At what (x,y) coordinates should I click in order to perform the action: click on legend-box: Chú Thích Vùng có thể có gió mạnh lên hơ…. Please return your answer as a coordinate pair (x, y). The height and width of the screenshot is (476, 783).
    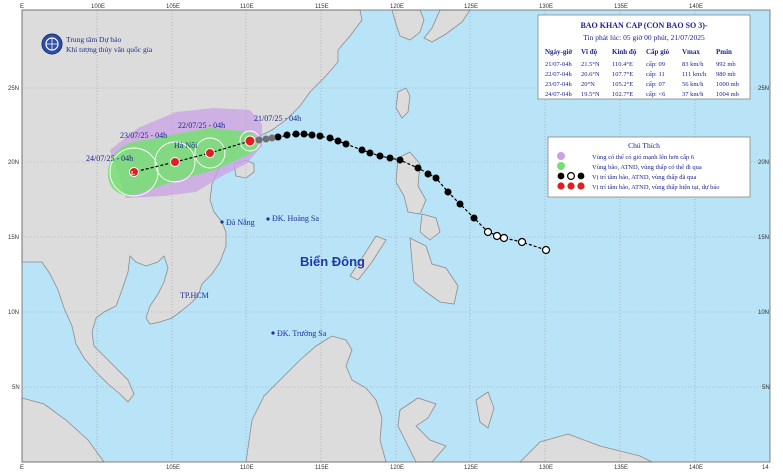
    Looking at the image, I should click on (649, 167).